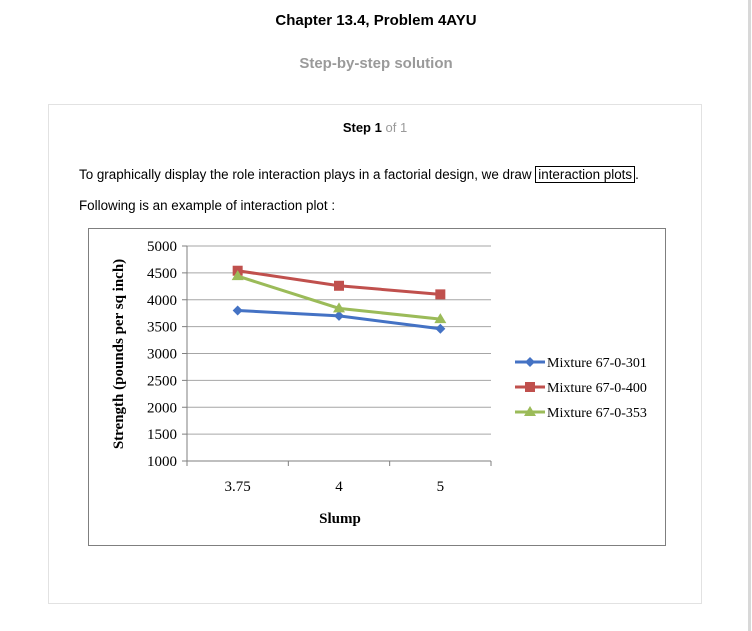  I want to click on chart-series, so click(339, 299).